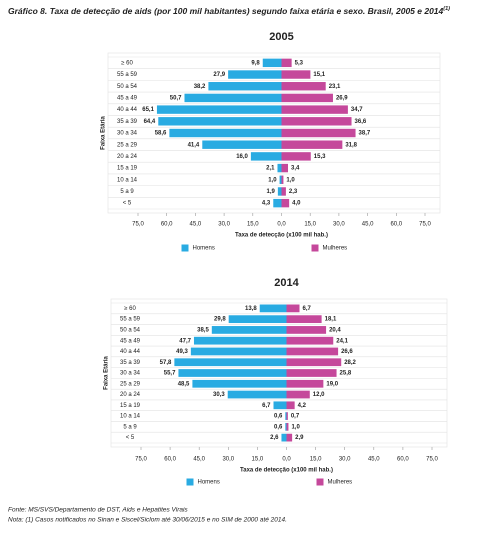 This screenshot has height=536, width=500. I want to click on value-label: 47,7, so click(185, 341).